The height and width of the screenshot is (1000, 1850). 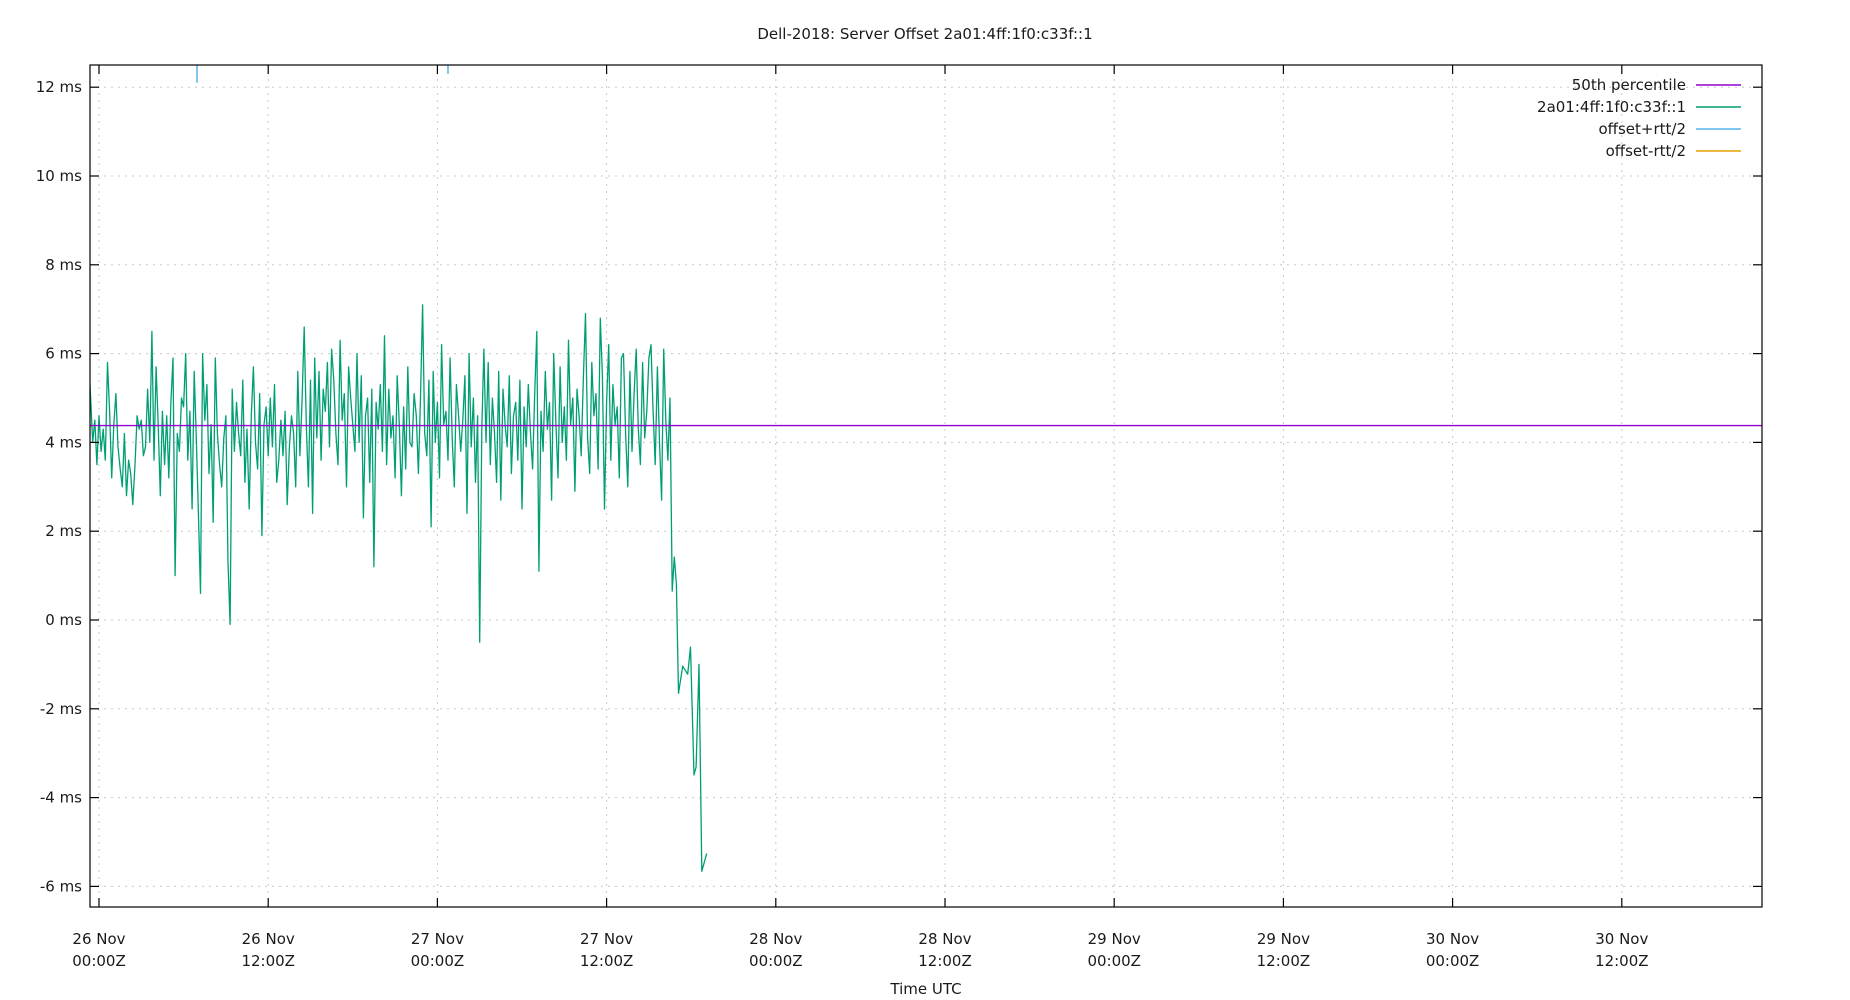 I want to click on legend-label: 50th percentile, so click(x=1629, y=85).